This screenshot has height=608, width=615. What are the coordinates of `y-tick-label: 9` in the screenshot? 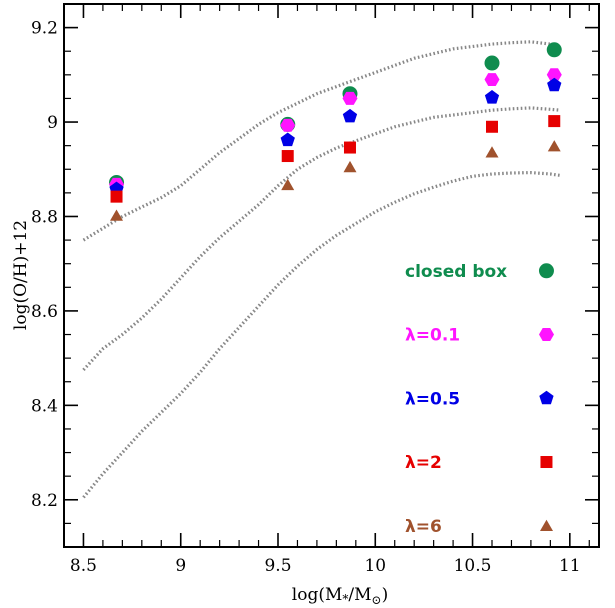 It's located at (52, 123).